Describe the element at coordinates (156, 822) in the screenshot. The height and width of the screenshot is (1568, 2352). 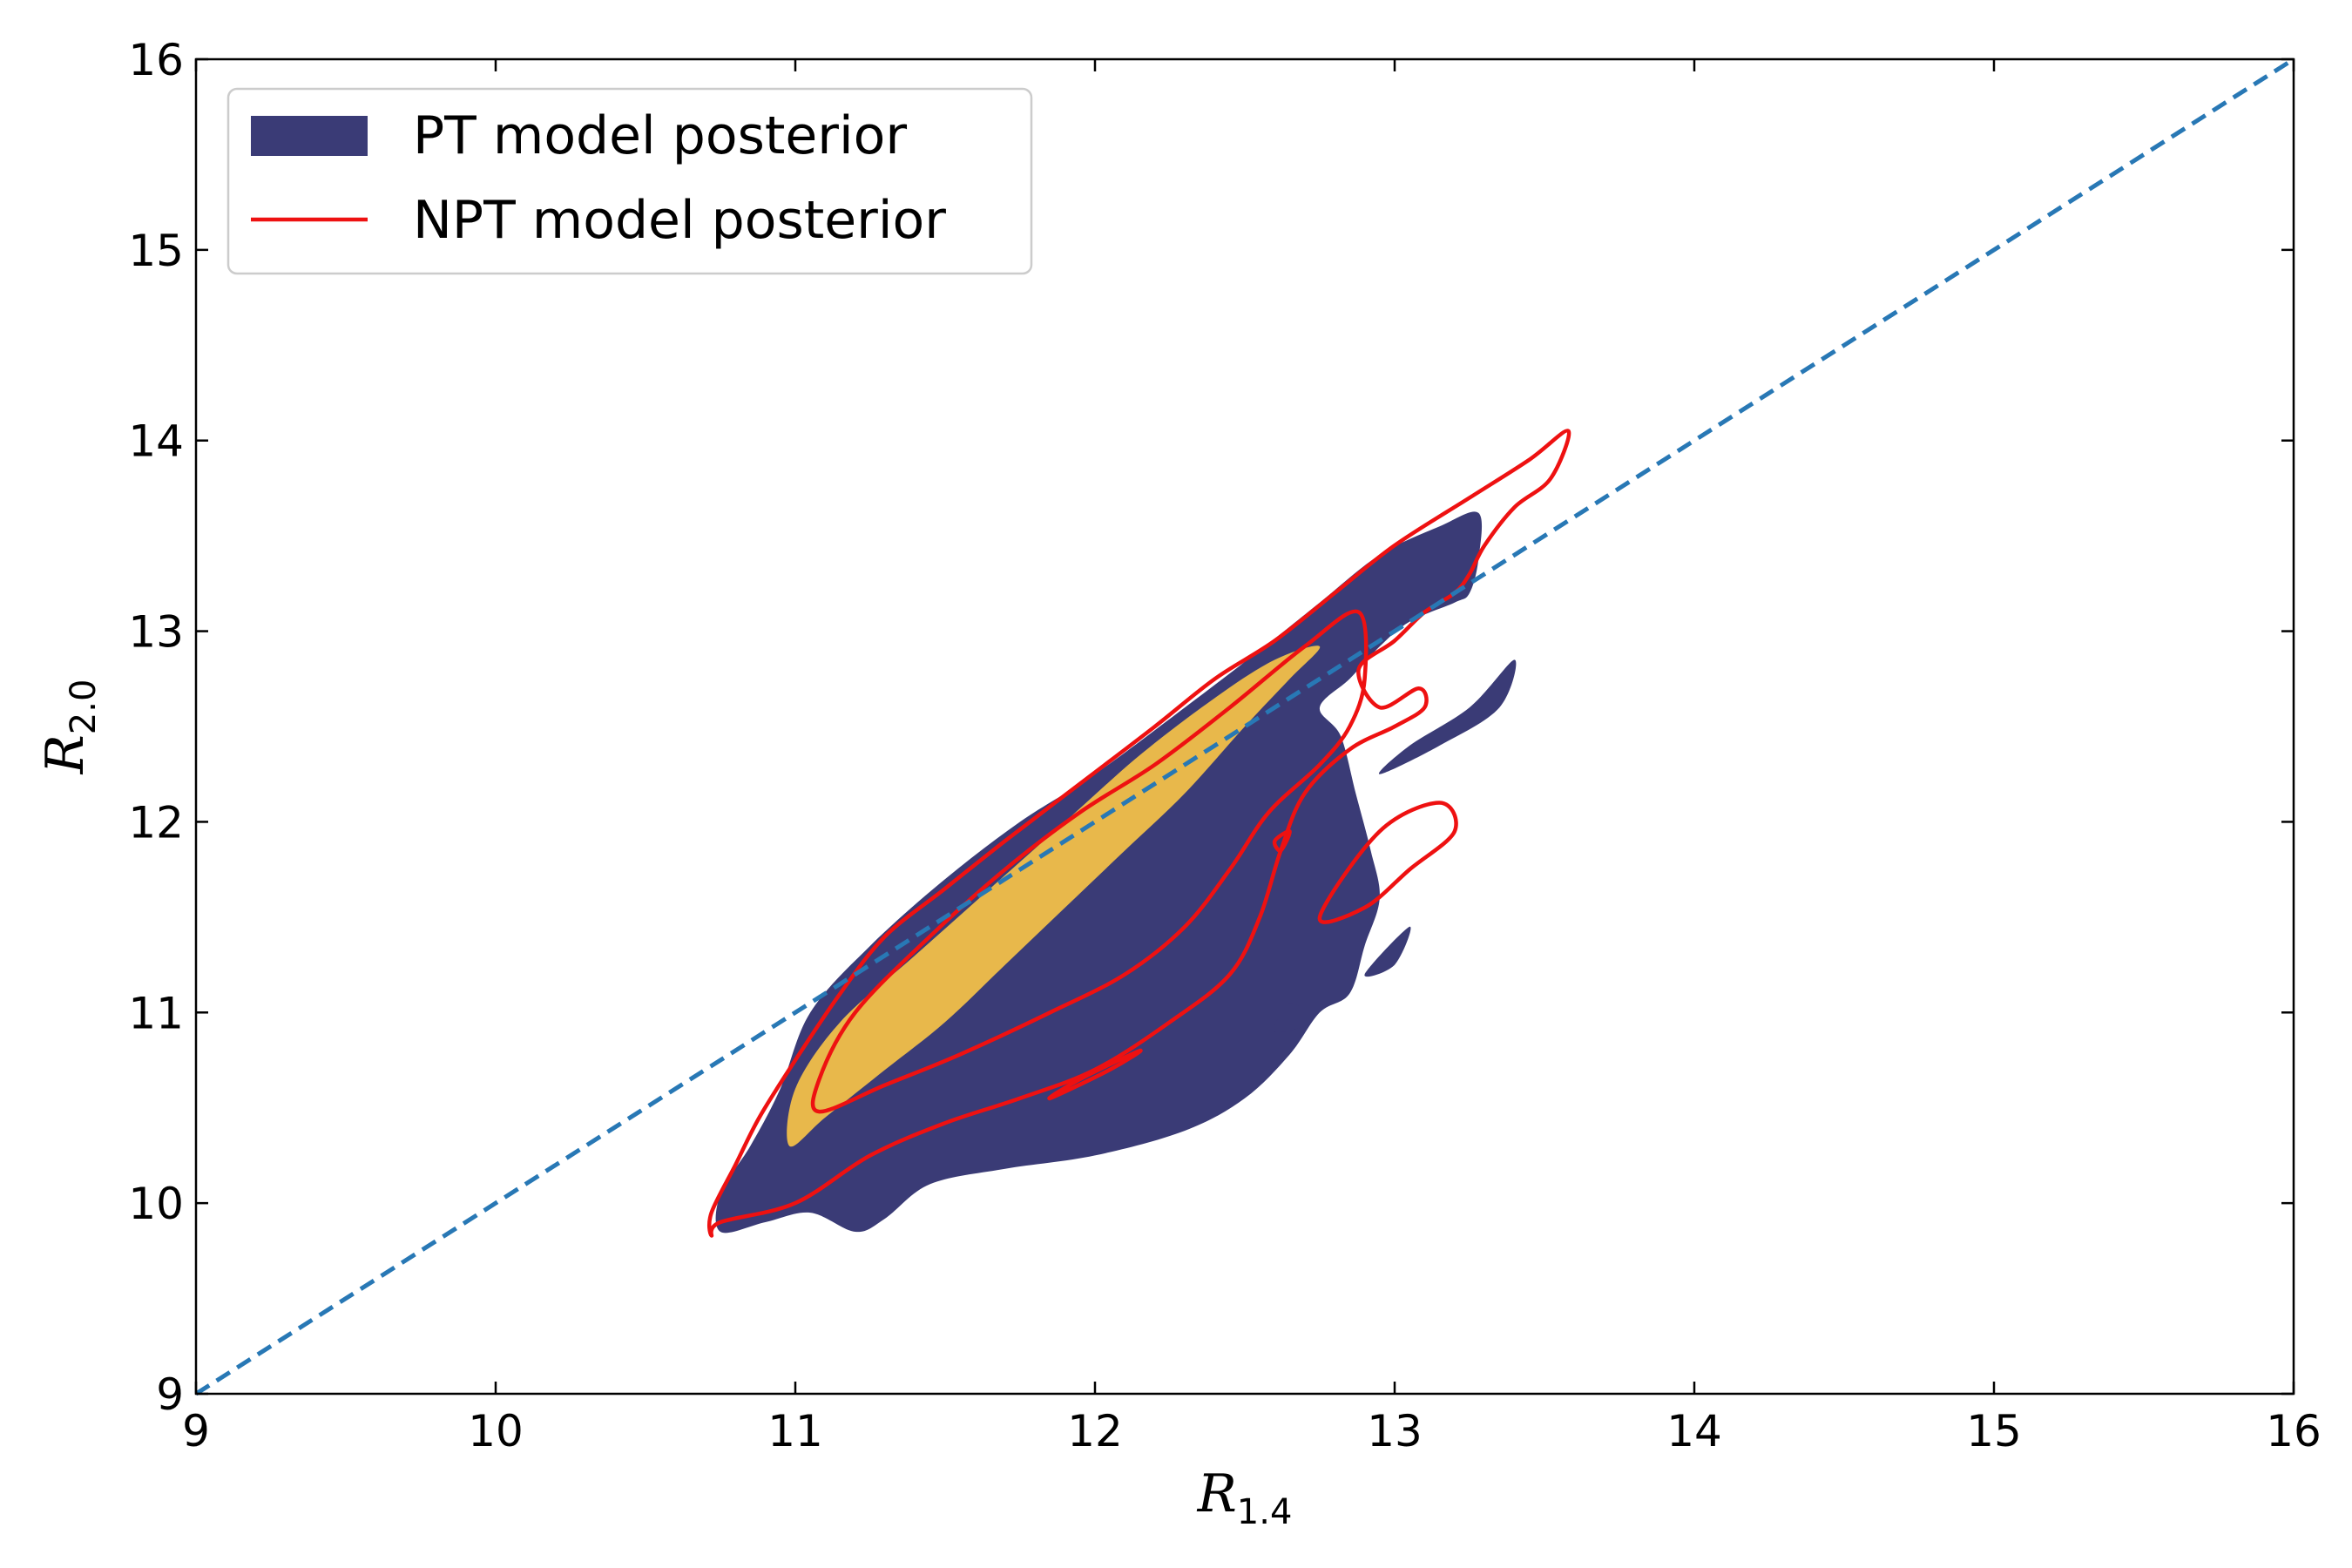
I see `y-tick-label-12: 12` at that location.